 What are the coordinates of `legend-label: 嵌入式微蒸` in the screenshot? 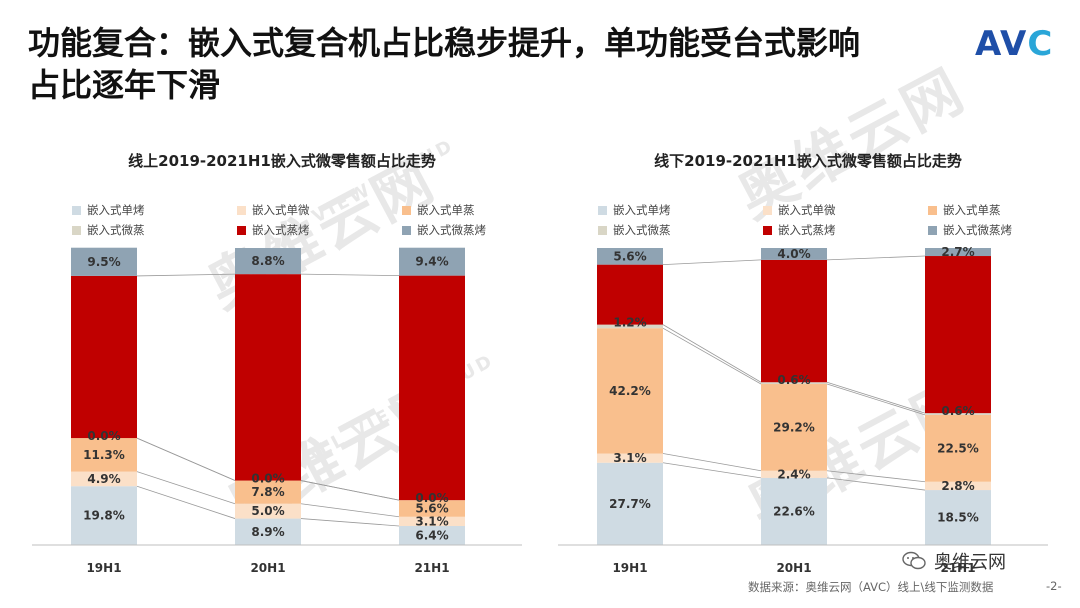 It's located at (642, 230).